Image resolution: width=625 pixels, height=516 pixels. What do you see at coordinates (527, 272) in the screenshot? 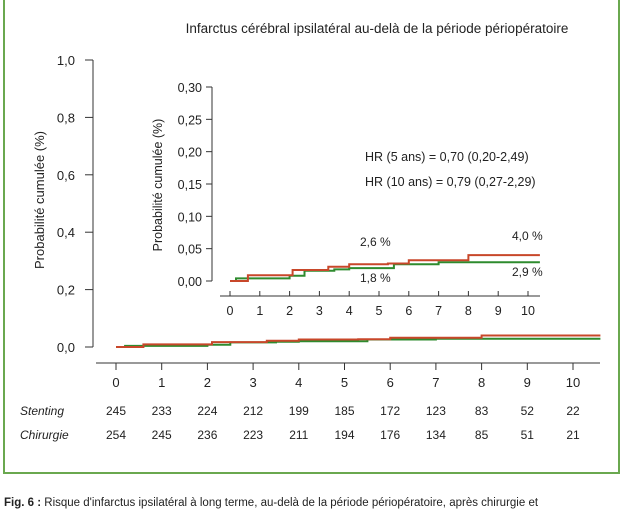
I see `stent-10yr-label: 2,9 %` at bounding box center [527, 272].